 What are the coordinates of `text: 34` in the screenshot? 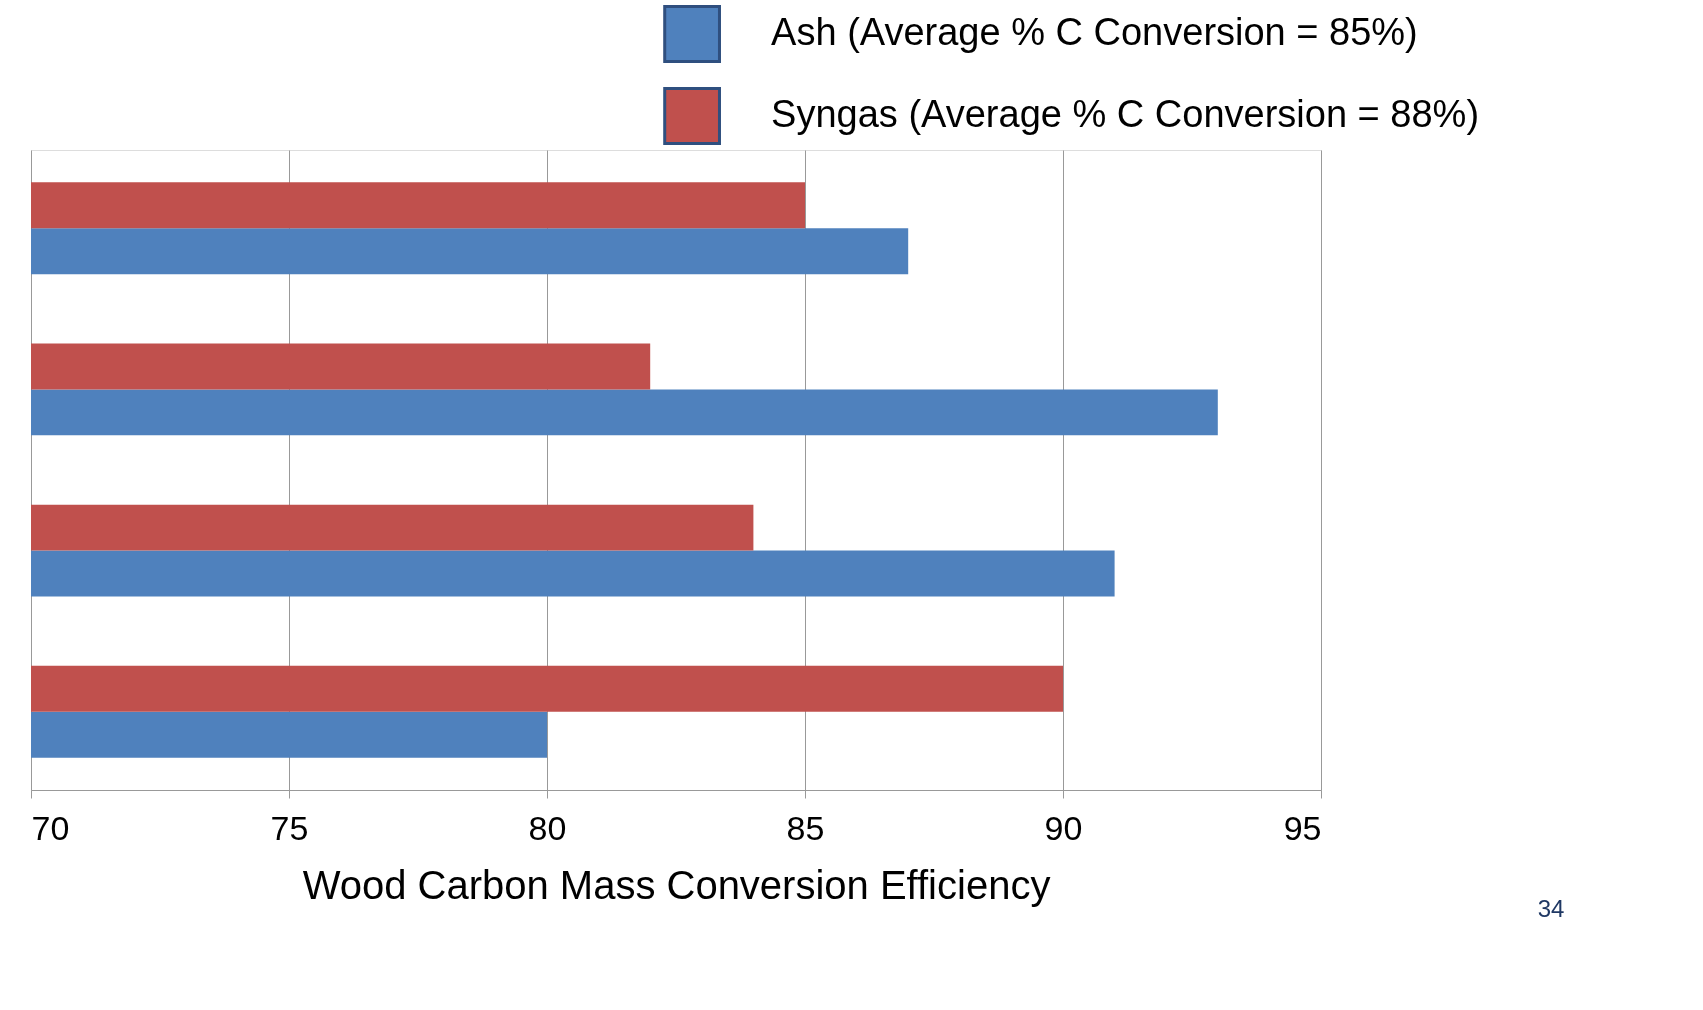 It's located at (1551, 908).